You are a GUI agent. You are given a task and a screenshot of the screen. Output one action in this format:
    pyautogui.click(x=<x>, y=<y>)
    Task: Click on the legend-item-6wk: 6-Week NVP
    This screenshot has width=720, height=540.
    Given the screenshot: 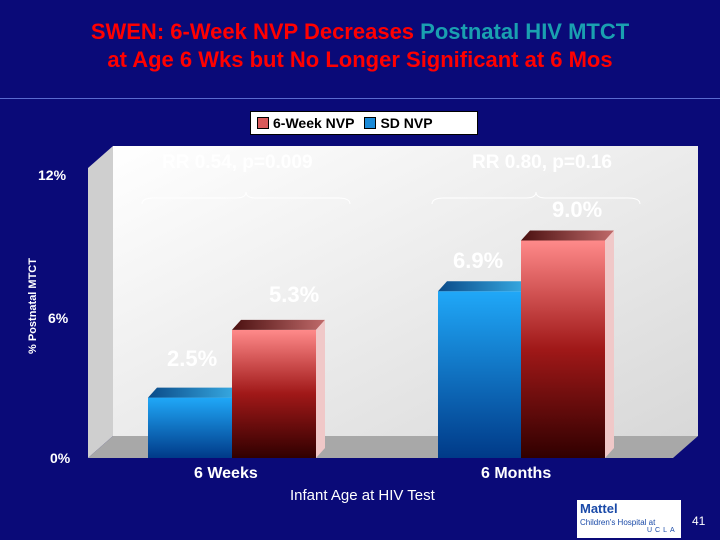 What is the action you would take?
    pyautogui.click(x=305, y=123)
    